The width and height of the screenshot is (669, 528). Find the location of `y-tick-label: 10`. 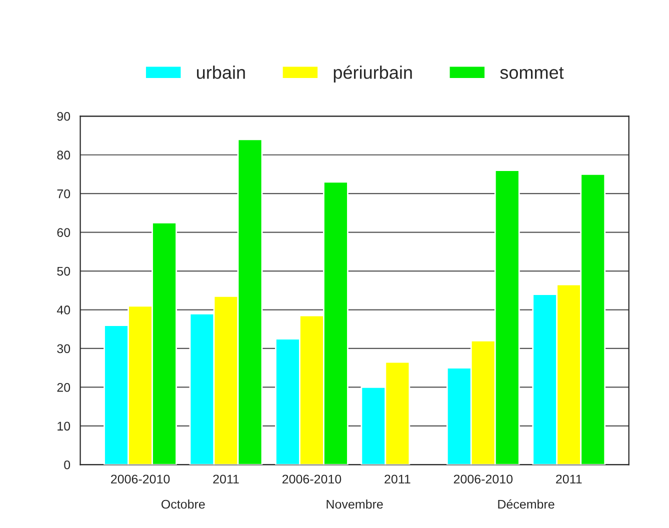

y-tick-label: 10 is located at coordinates (64, 426).